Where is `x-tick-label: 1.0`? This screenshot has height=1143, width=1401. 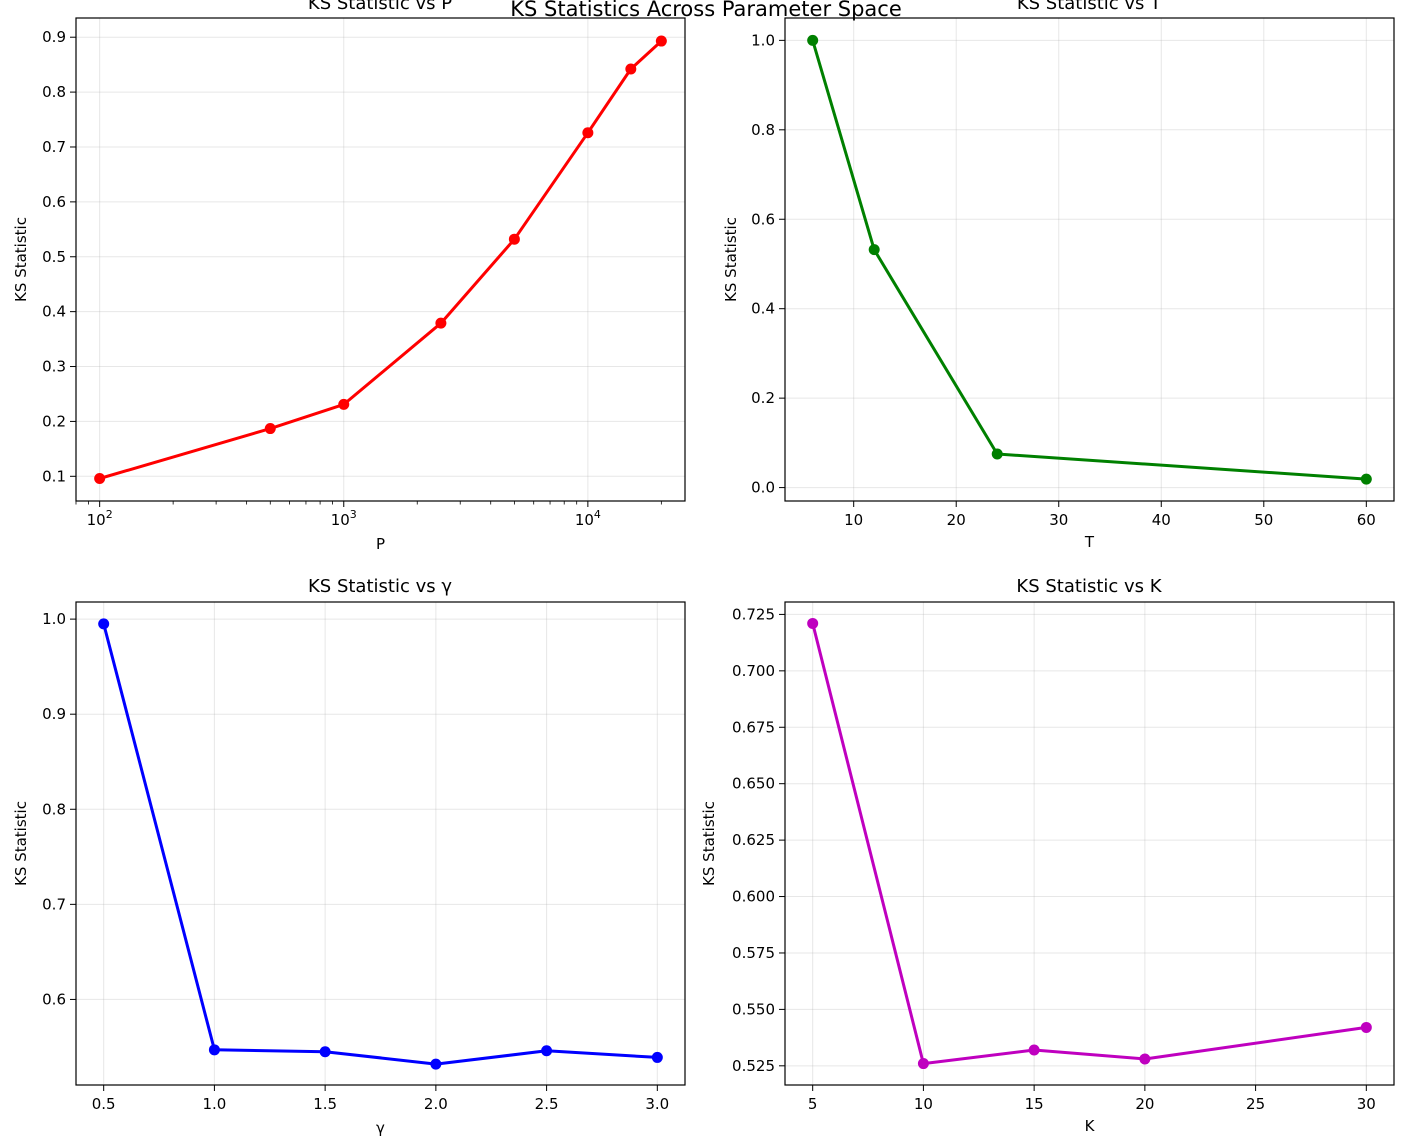 x-tick-label: 1.0 is located at coordinates (214, 1104).